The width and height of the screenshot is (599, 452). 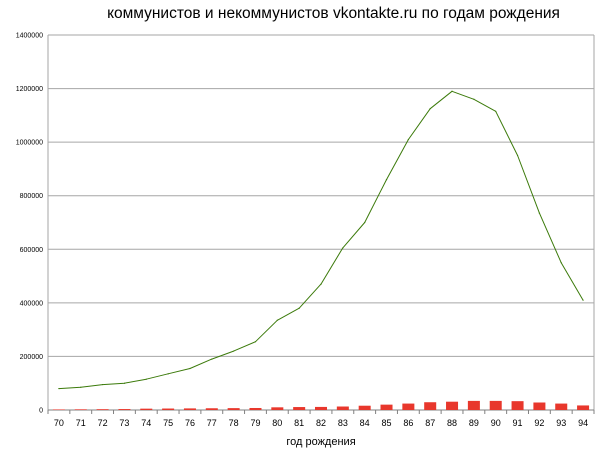 What do you see at coordinates (31, 250) in the screenshot?
I see `y-tick-label: 600000` at bounding box center [31, 250].